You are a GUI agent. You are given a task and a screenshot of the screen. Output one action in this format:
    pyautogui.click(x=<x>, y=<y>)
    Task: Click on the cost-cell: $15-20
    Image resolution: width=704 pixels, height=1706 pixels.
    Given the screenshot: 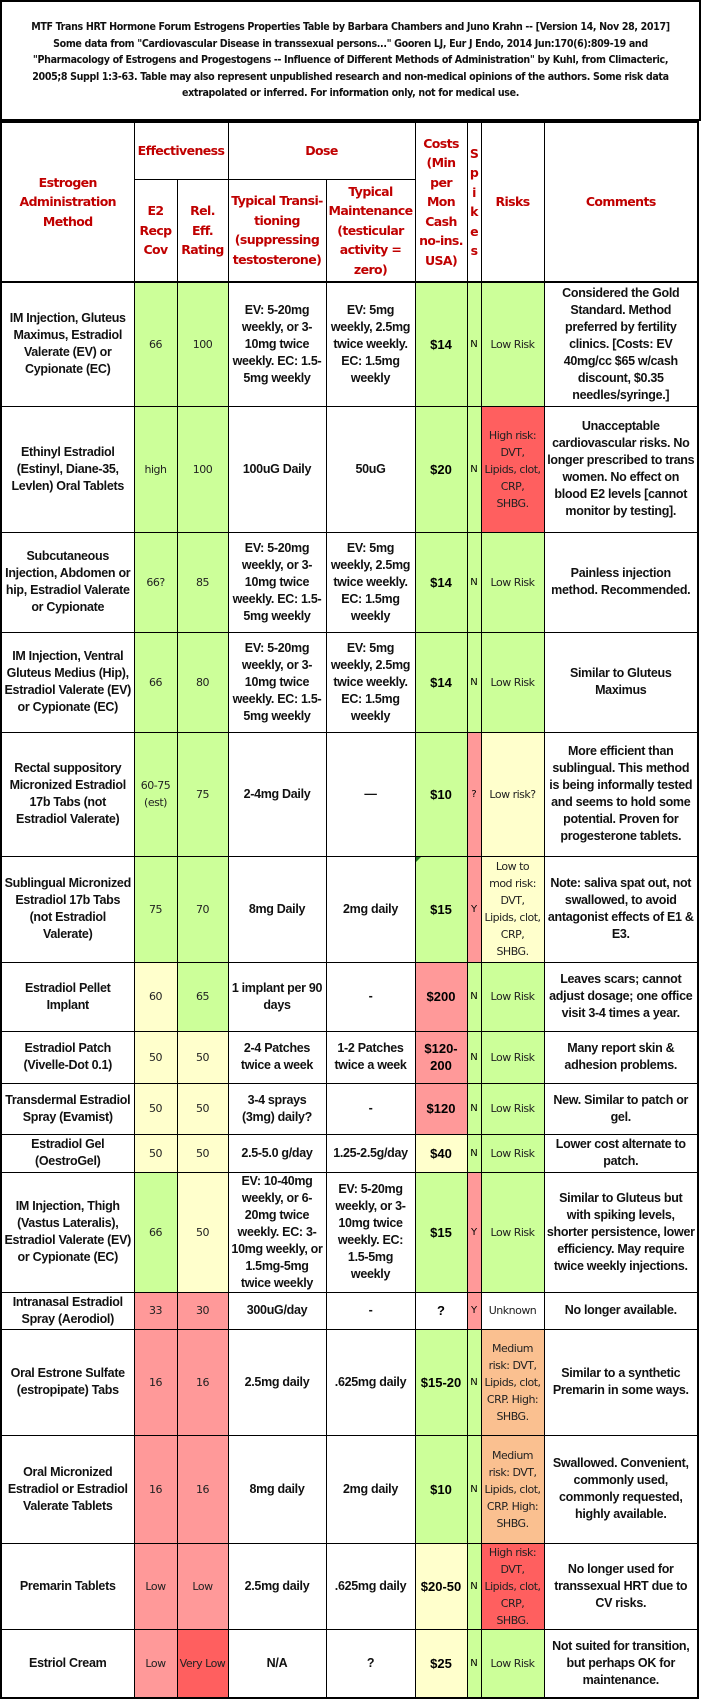 What is the action you would take?
    pyautogui.click(x=441, y=1382)
    